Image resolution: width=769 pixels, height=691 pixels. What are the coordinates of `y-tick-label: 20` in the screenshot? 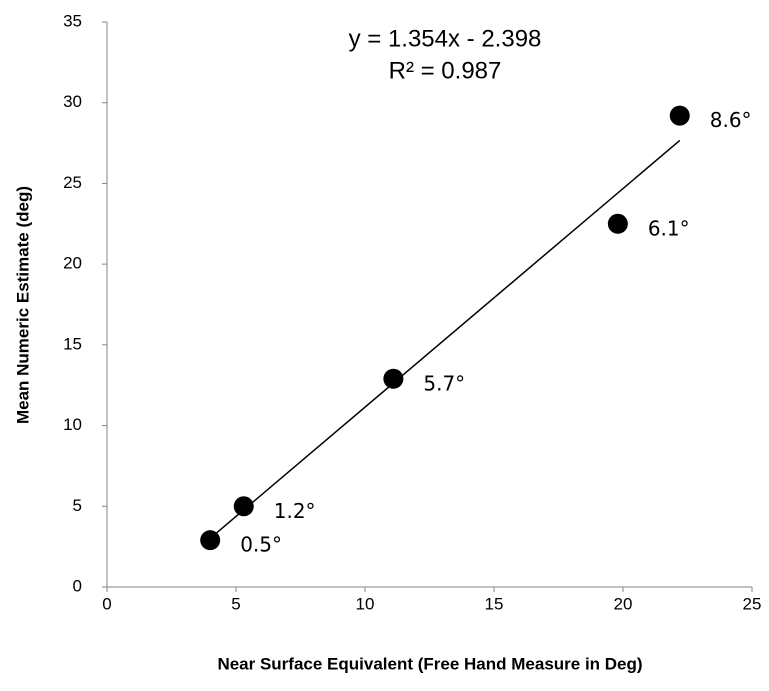 It's located at (72, 263).